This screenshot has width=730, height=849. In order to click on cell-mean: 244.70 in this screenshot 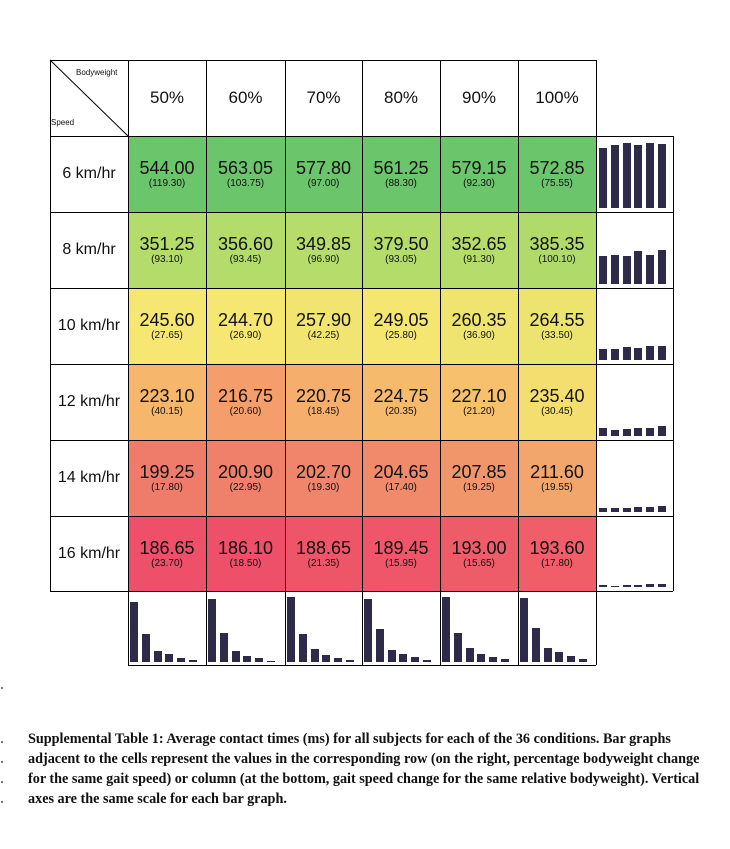, I will do `click(245, 320)`.